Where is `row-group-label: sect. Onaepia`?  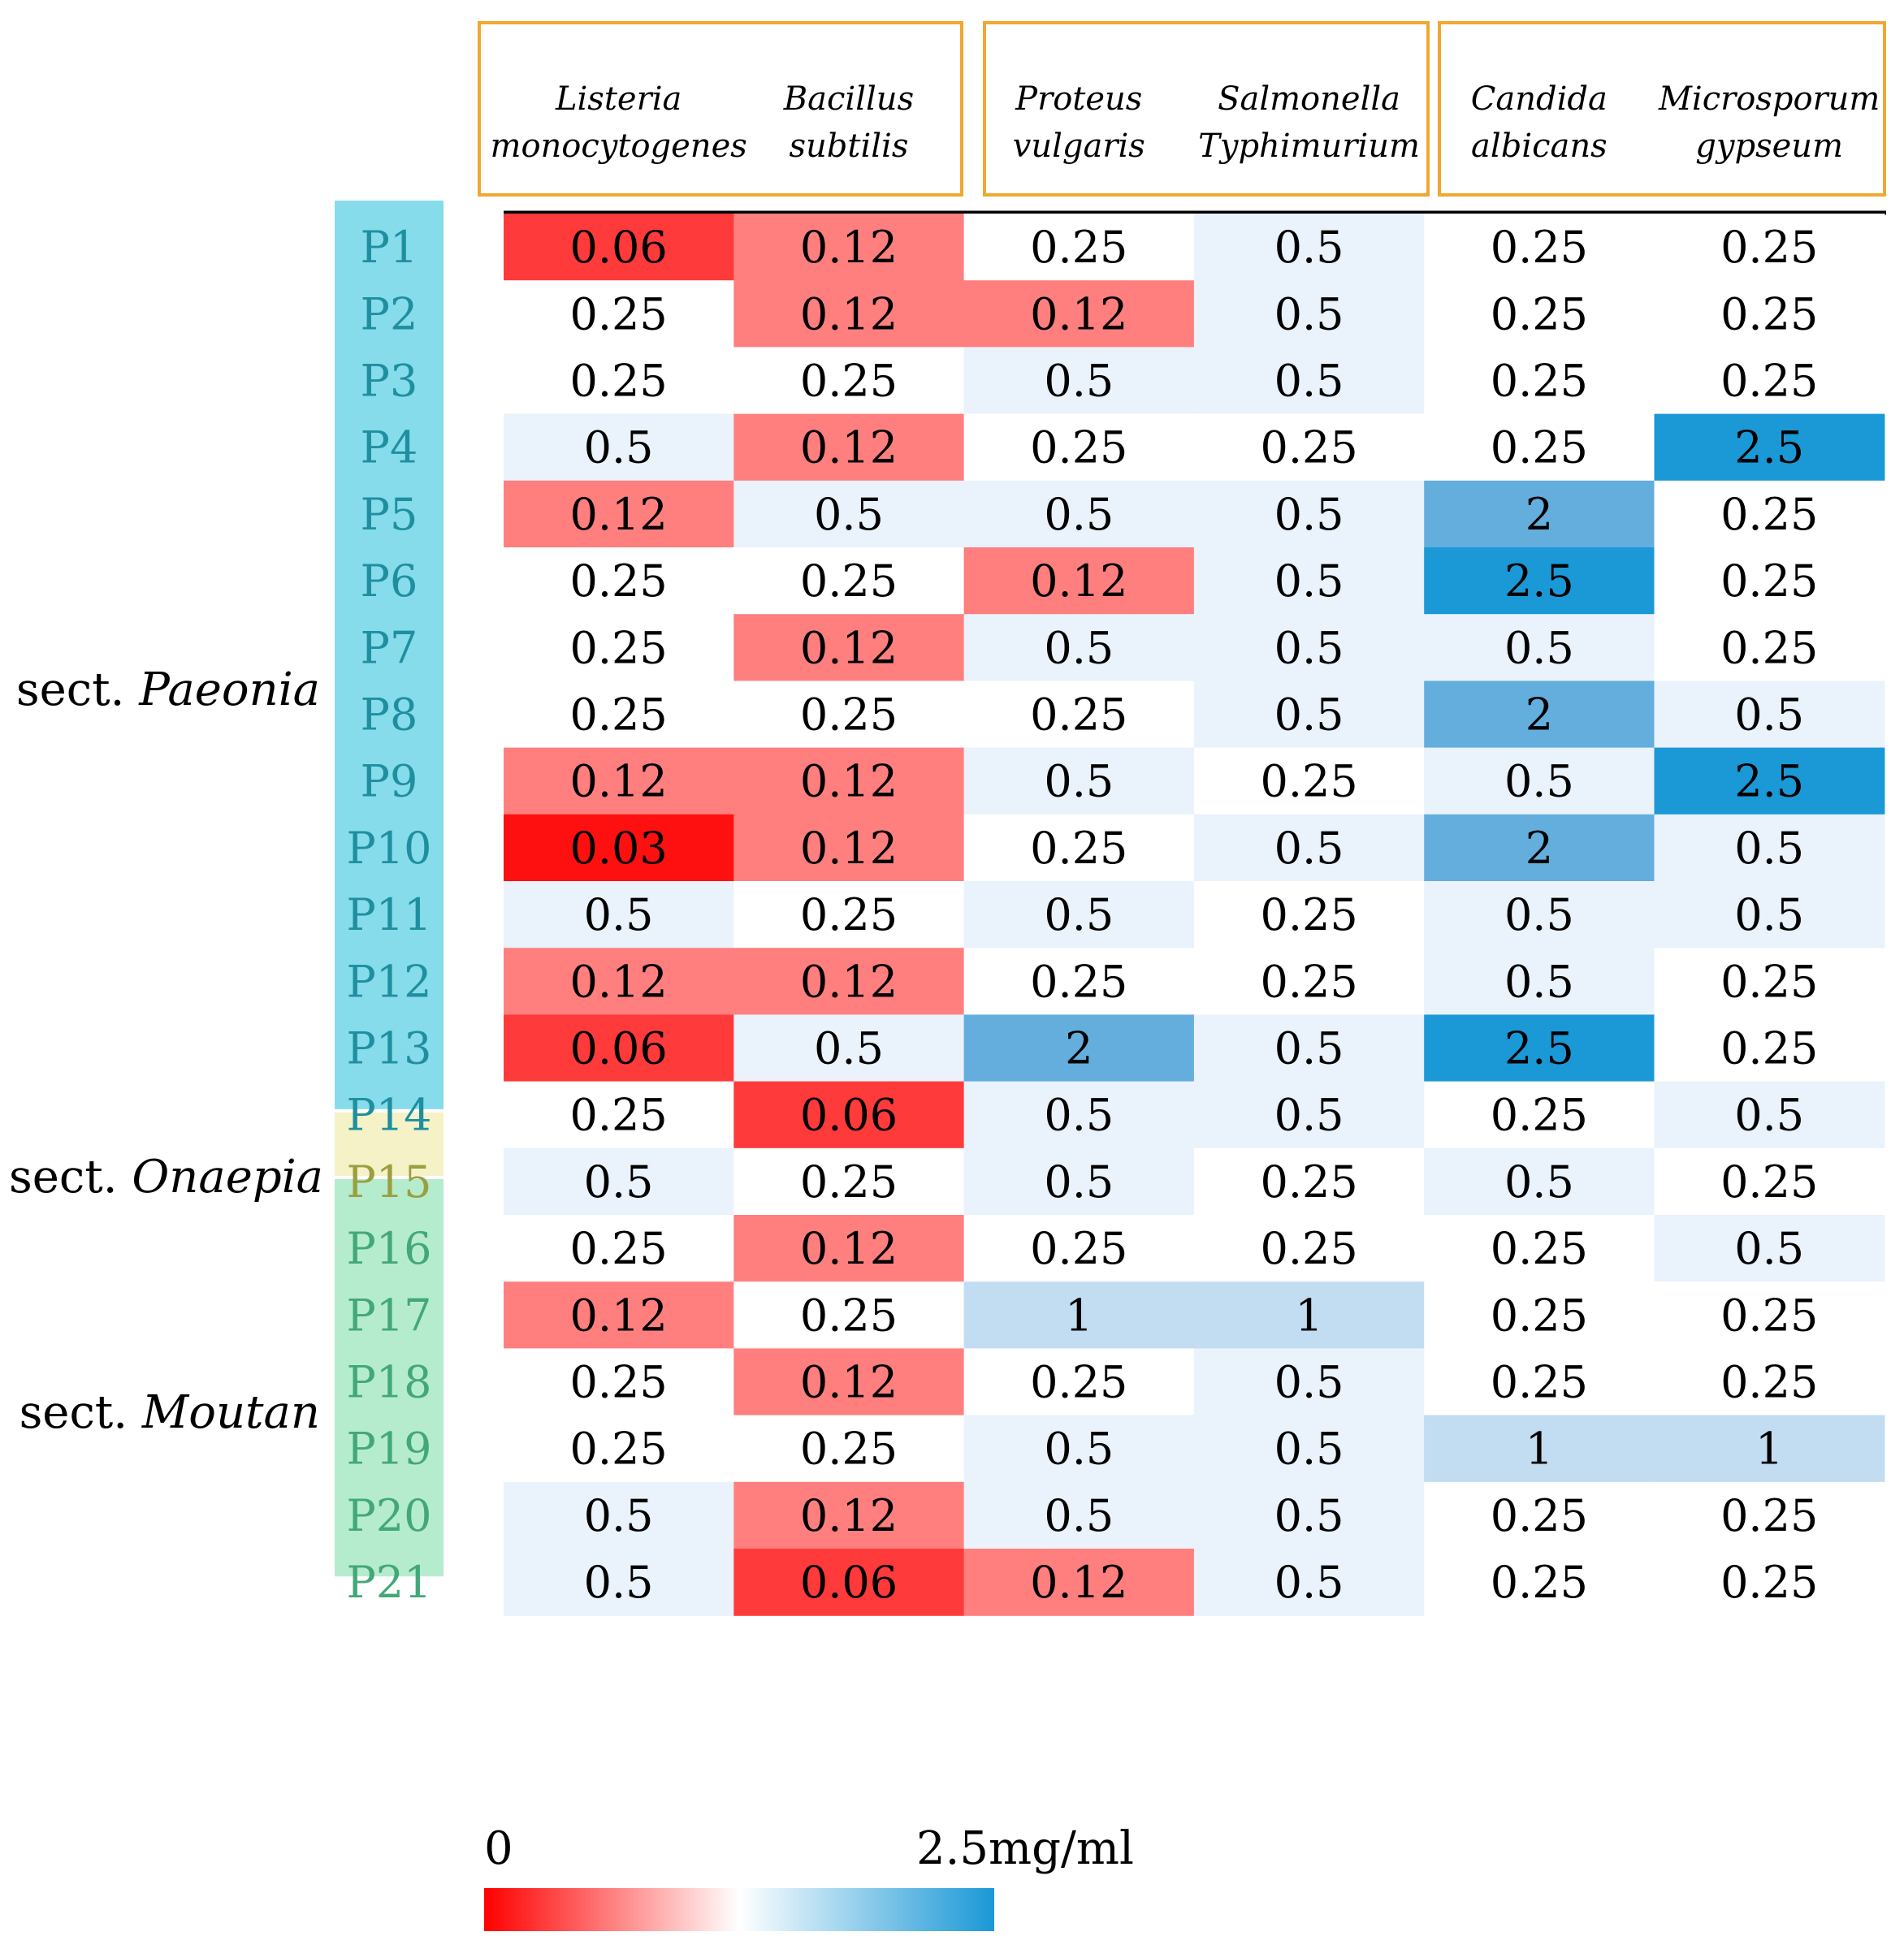 row-group-label: sect. Onaepia is located at coordinates (166, 1177).